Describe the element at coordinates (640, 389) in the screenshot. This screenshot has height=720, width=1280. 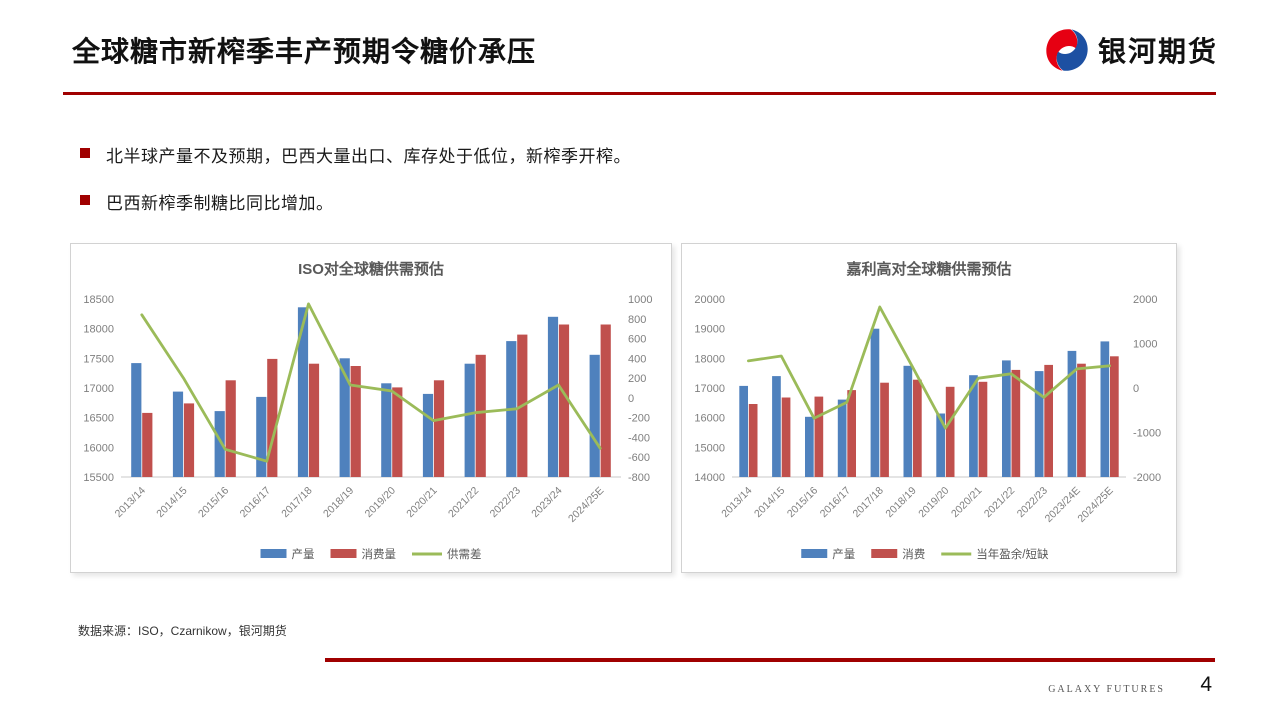
I see `y-axis-right: -800 -600 -400 -200 0 200 400 600 800 1000` at that location.